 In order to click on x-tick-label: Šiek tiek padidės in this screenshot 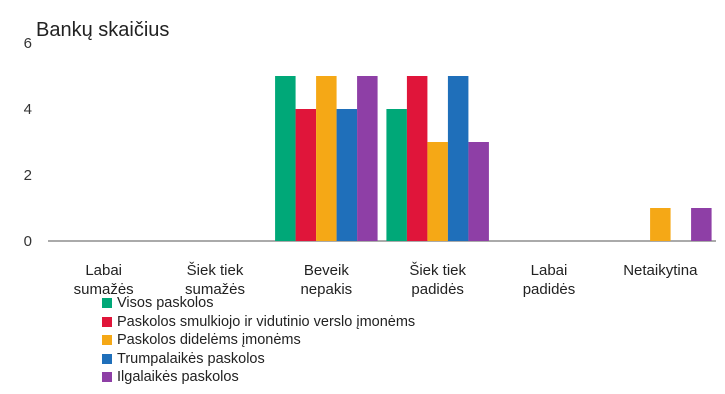, I will do `click(437, 280)`.